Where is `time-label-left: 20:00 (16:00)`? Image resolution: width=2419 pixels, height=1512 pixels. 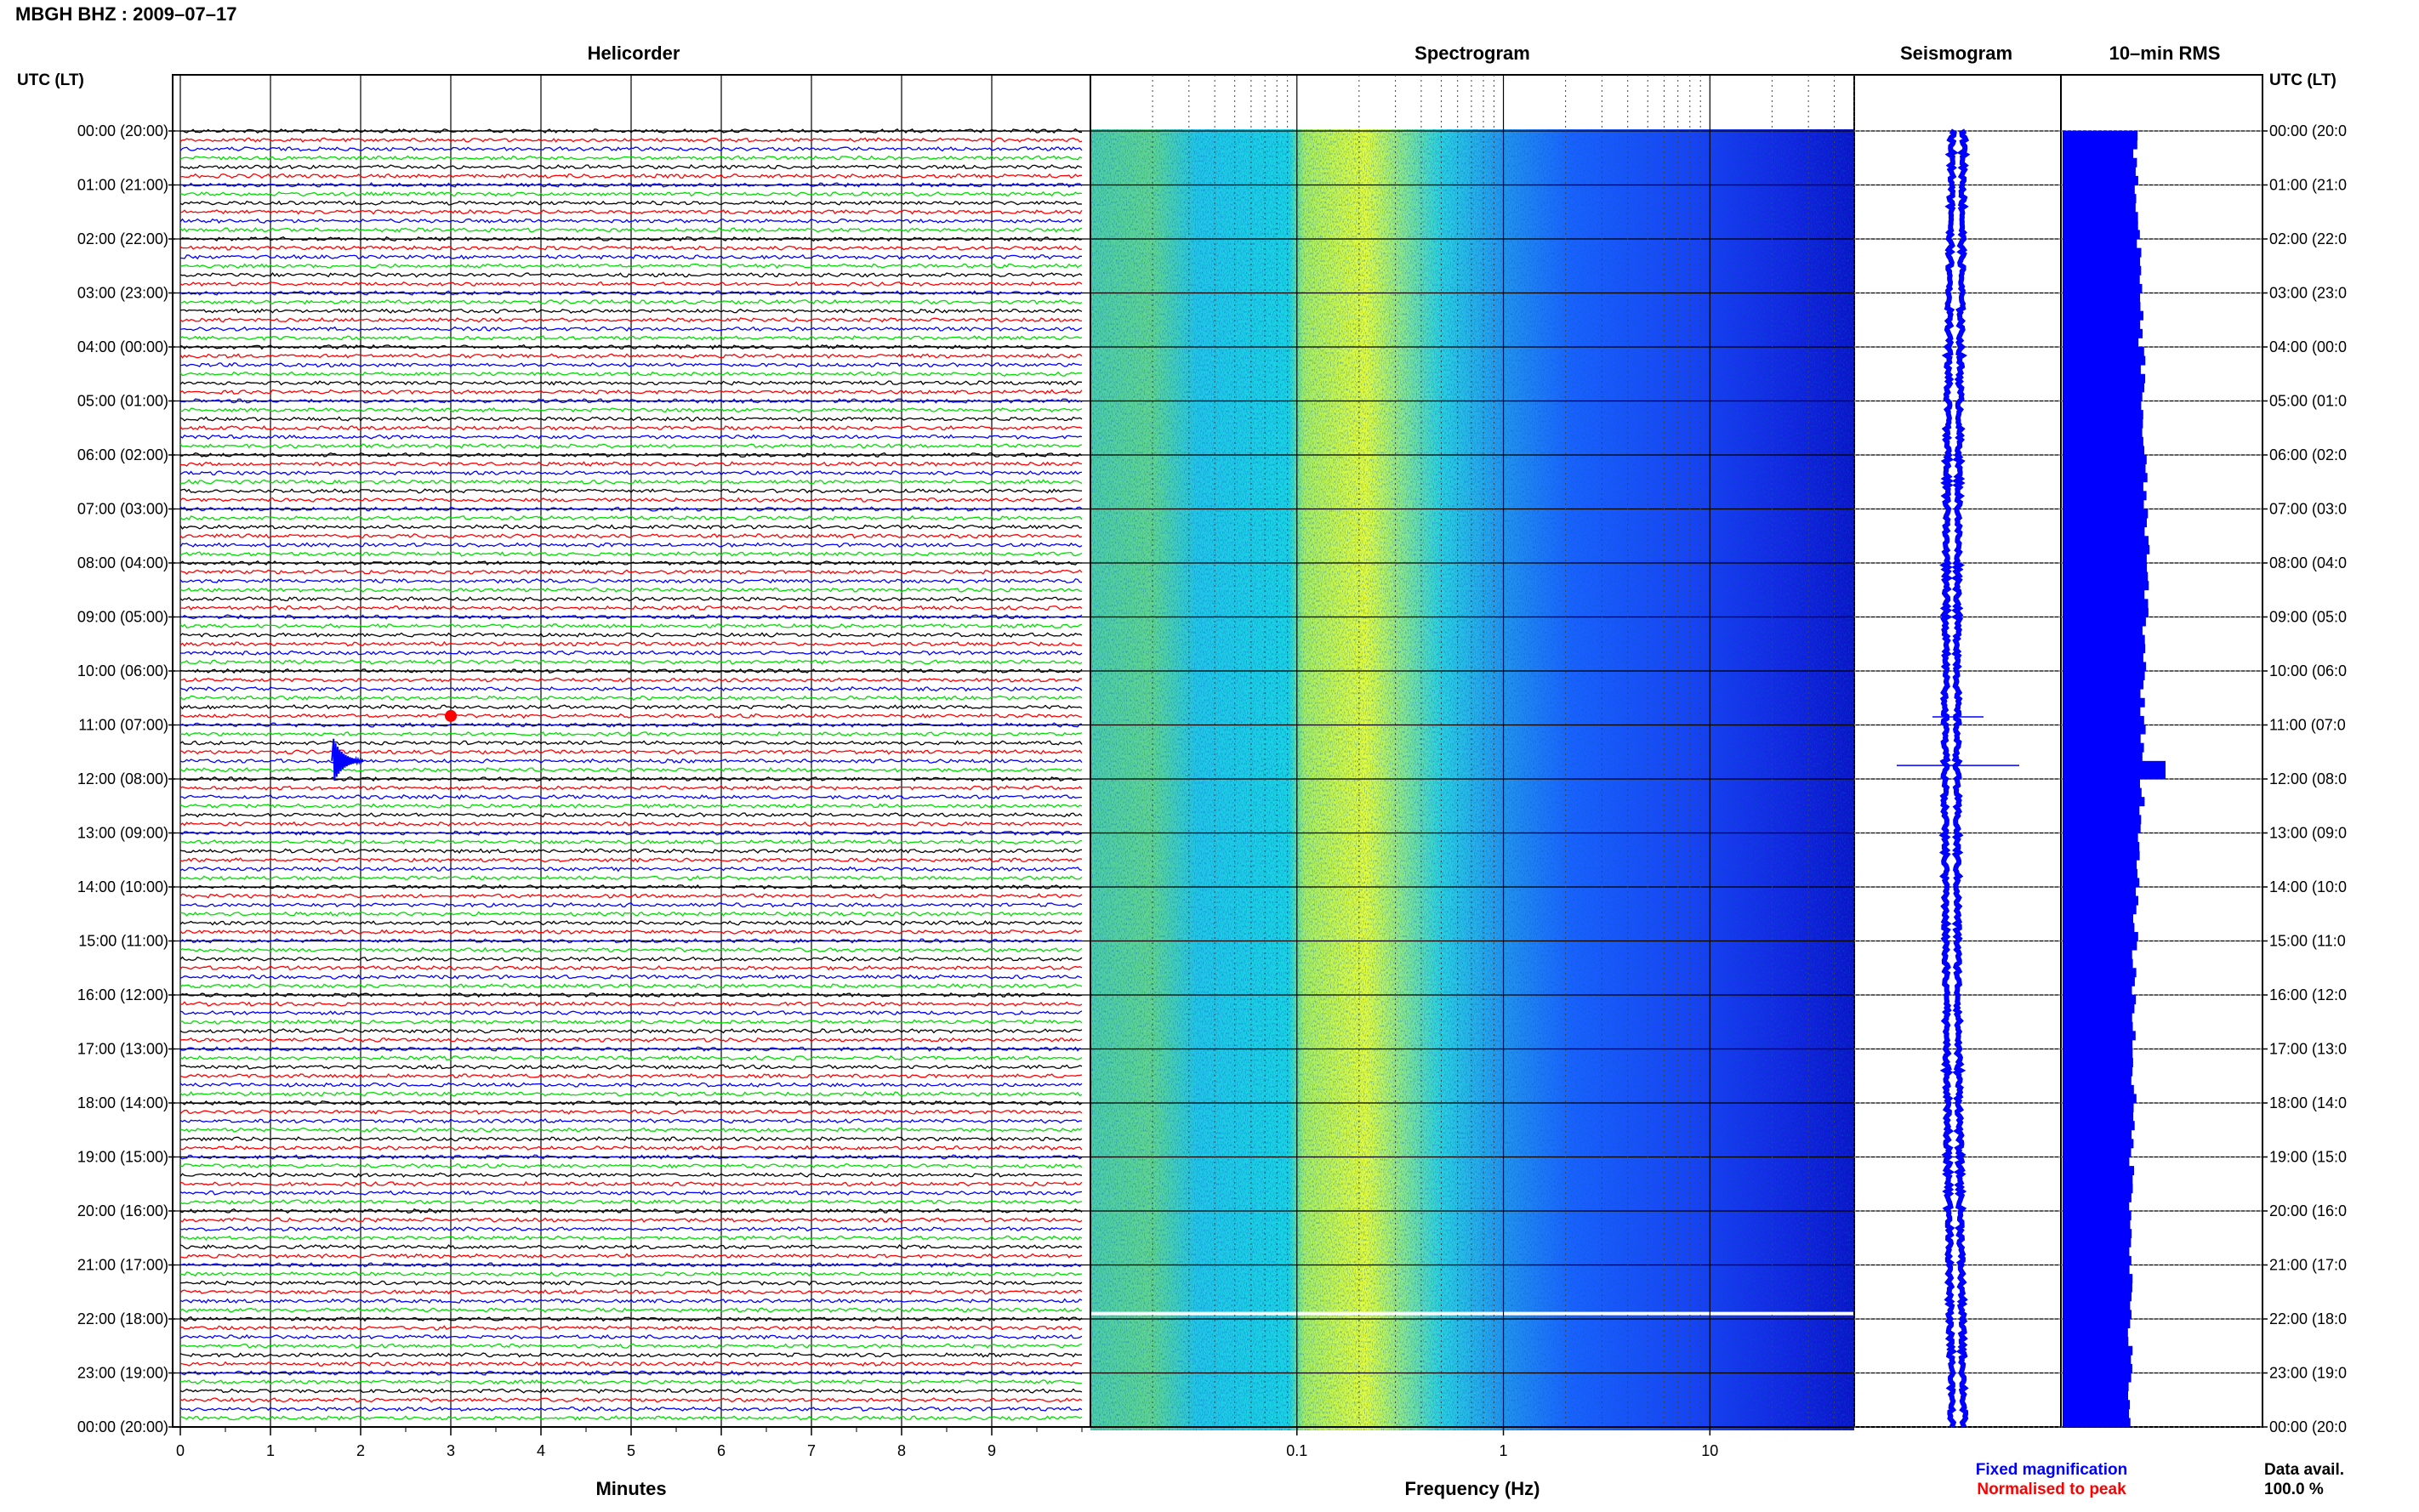 time-label-left: 20:00 (16:00) is located at coordinates (122, 1210).